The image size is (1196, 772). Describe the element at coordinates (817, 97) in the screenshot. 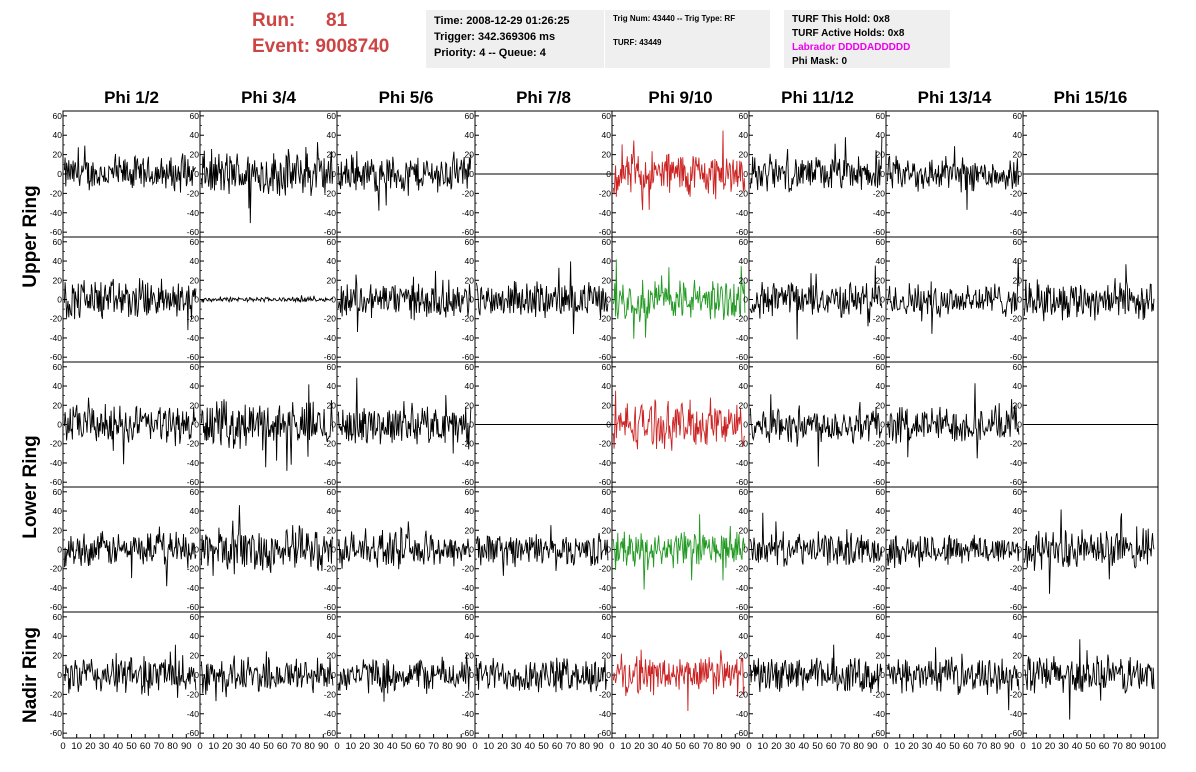

I see `column-header: Phi 11/12` at that location.